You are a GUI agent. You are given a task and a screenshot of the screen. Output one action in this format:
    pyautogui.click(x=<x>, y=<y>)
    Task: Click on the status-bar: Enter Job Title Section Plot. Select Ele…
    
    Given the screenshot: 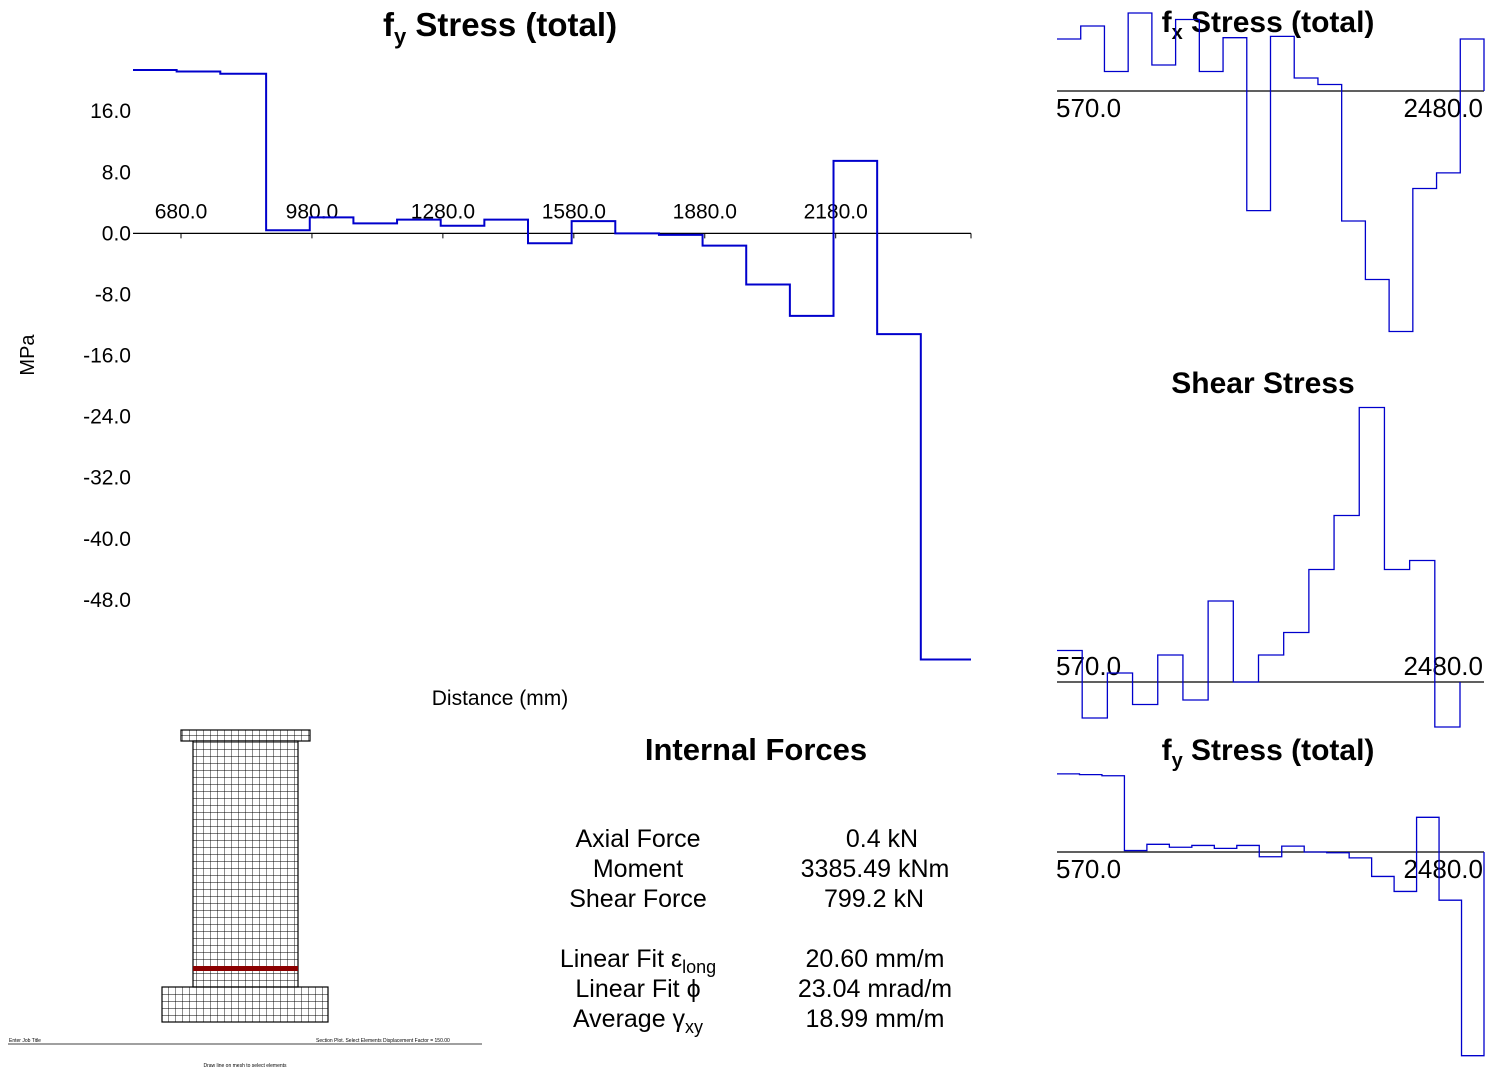 What is the action you would take?
    pyautogui.click(x=245, y=1053)
    